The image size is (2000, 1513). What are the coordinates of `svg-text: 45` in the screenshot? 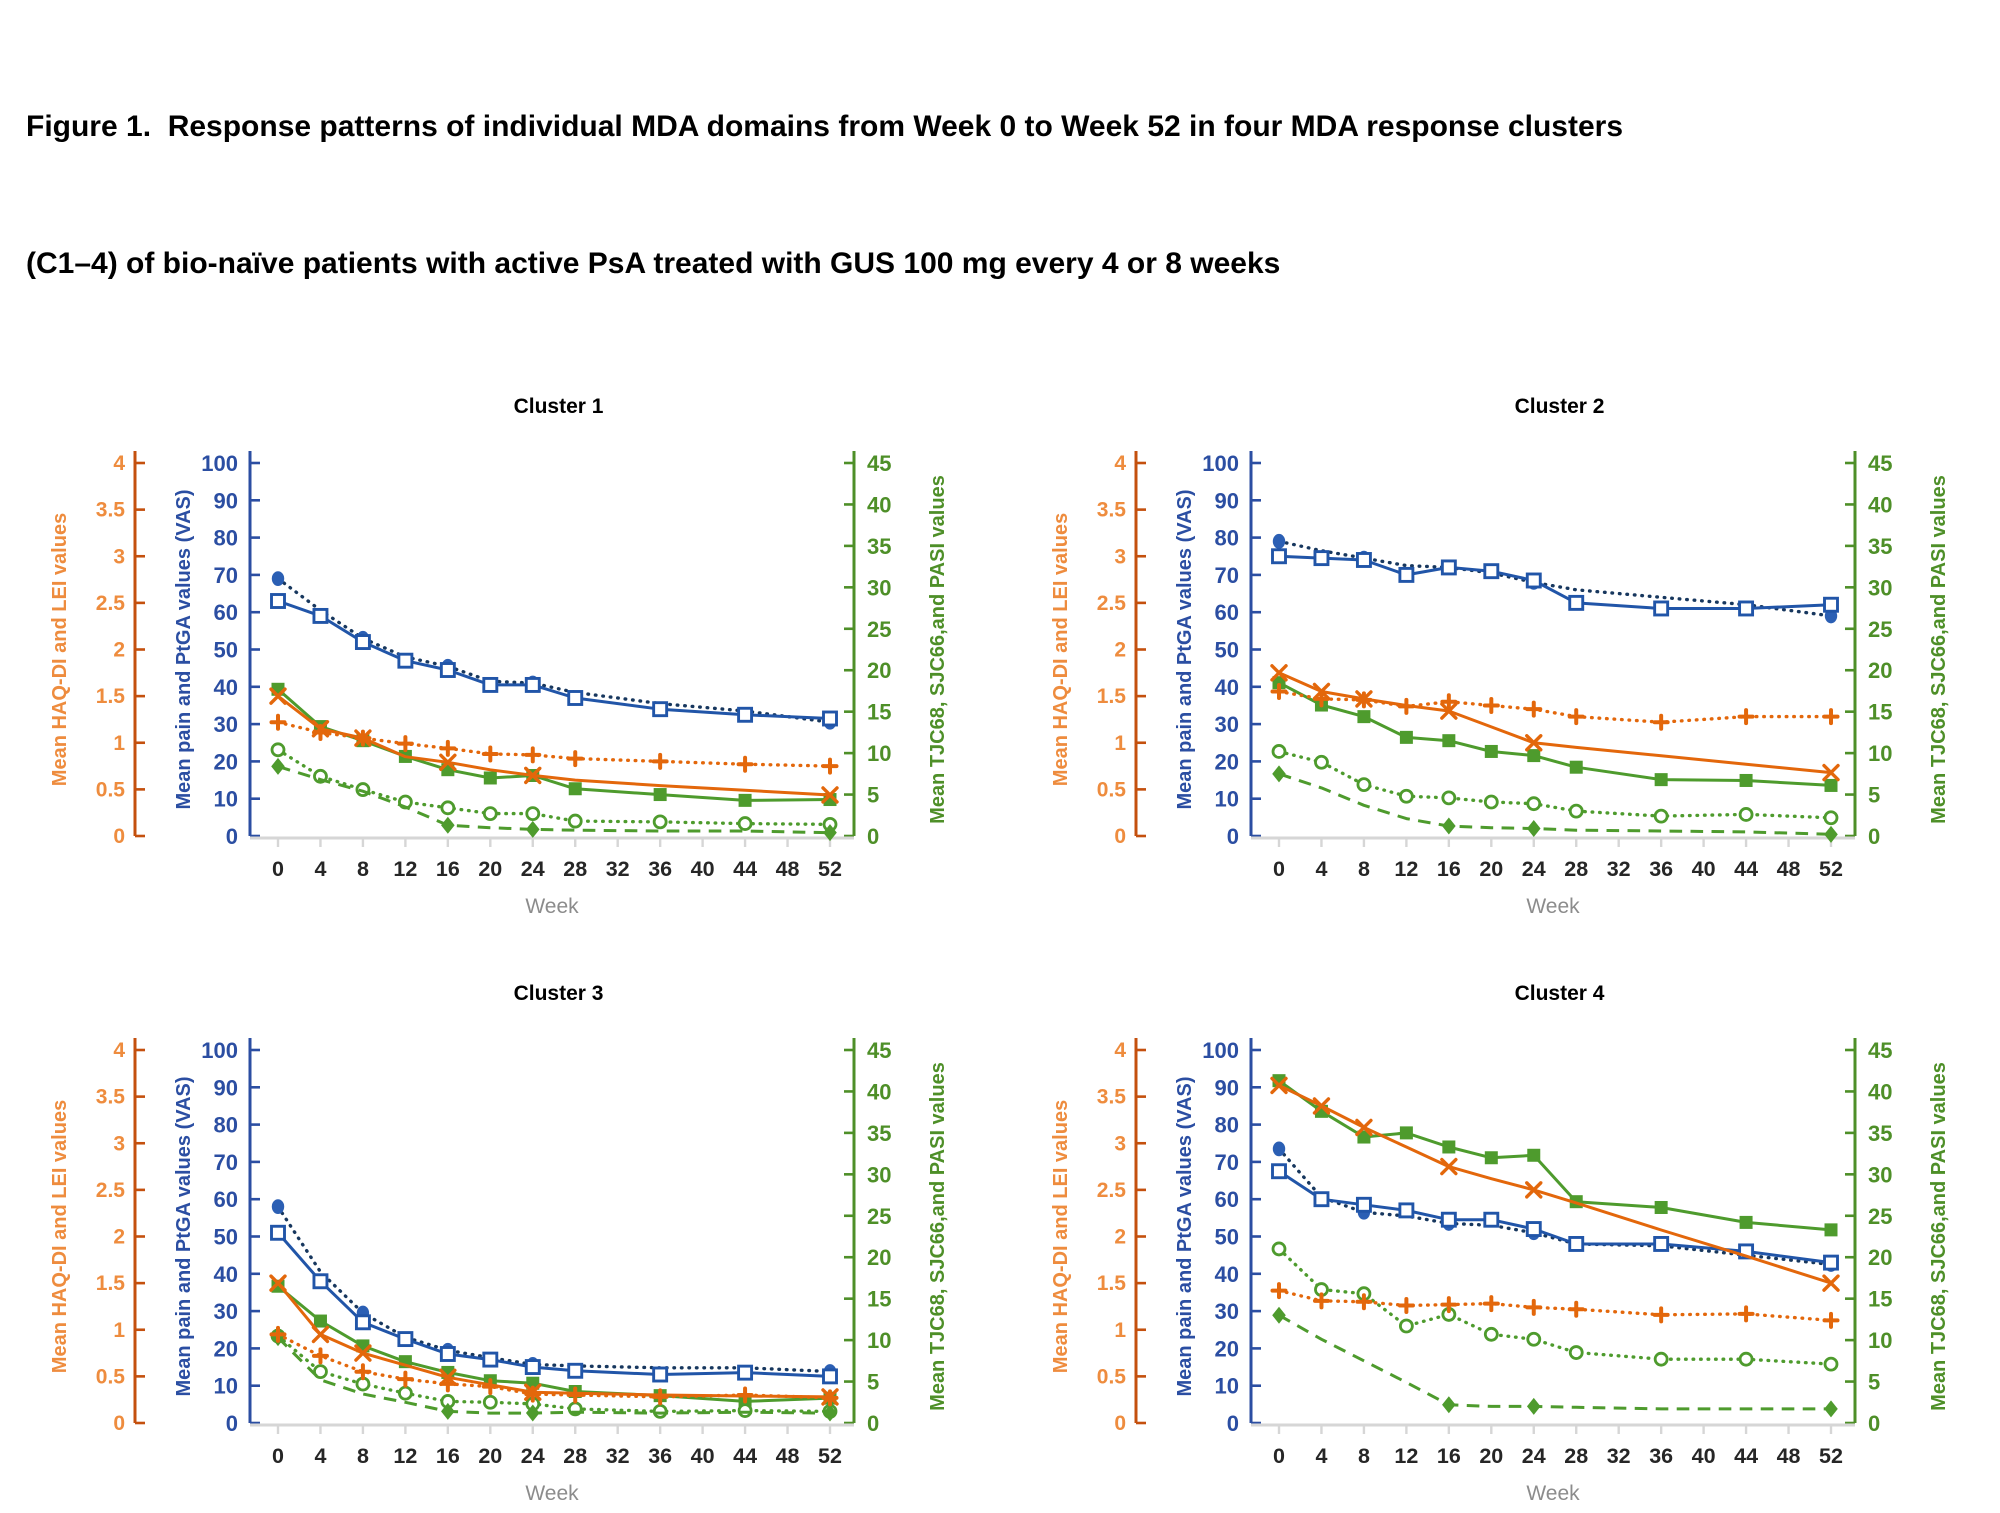 It's located at (1880, 463).